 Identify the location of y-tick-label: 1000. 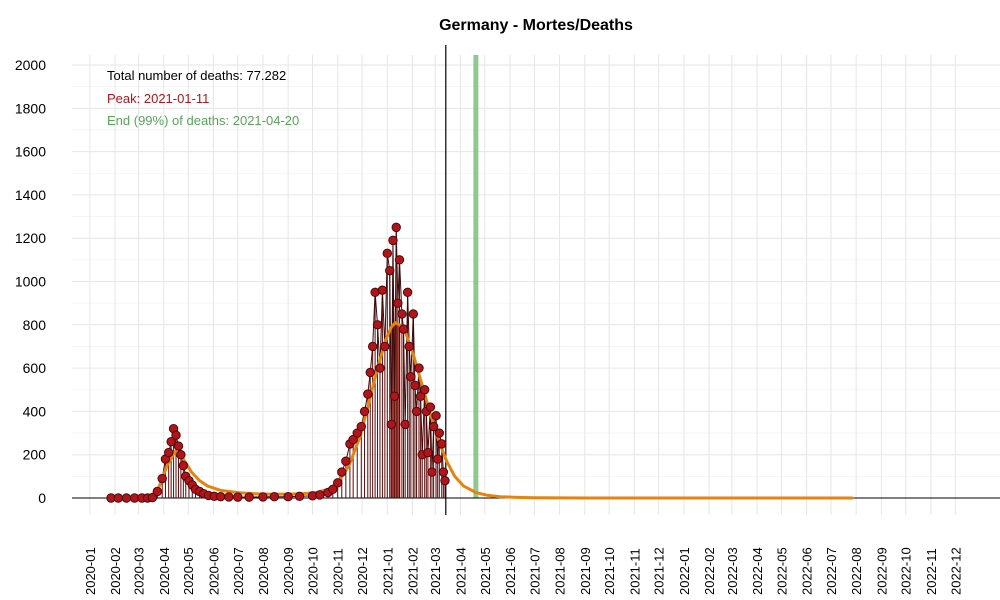
(30, 282).